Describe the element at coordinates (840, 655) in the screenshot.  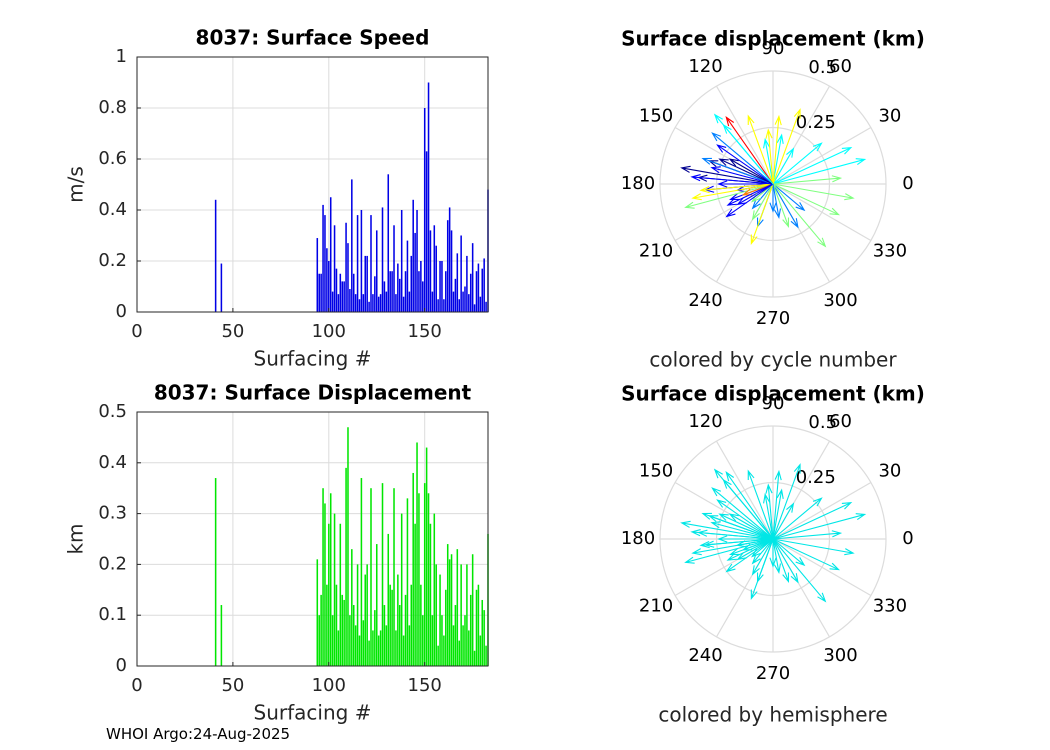
I see `angle-label: 300` at that location.